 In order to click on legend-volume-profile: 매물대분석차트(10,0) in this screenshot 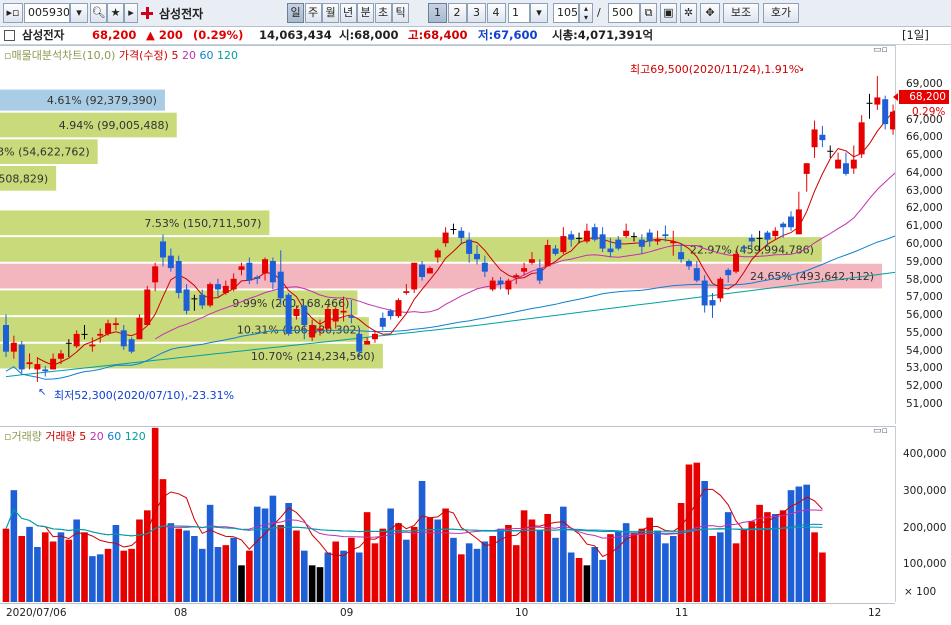, I will do `click(63, 55)`.